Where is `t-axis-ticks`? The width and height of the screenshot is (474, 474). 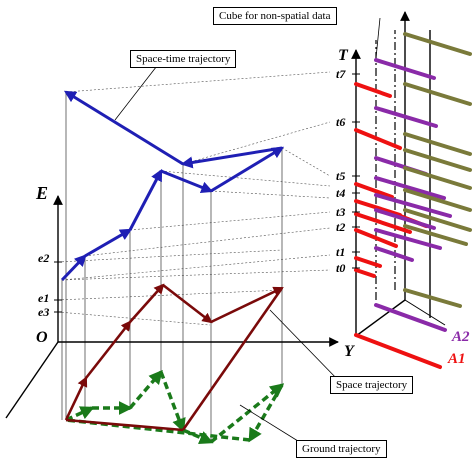 t-axis-ticks is located at coordinates (356, 171).